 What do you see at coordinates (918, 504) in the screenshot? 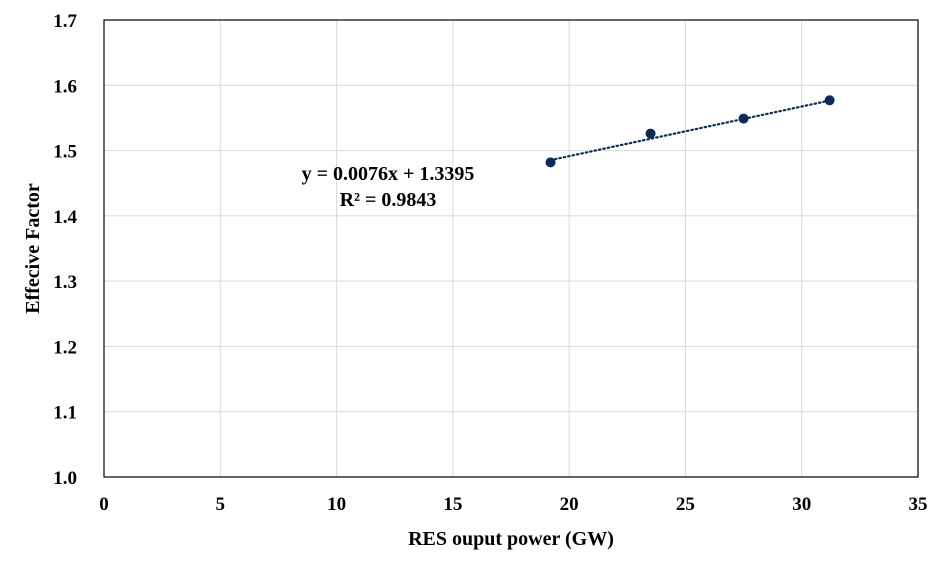
I see `x-tick-label: 35` at bounding box center [918, 504].